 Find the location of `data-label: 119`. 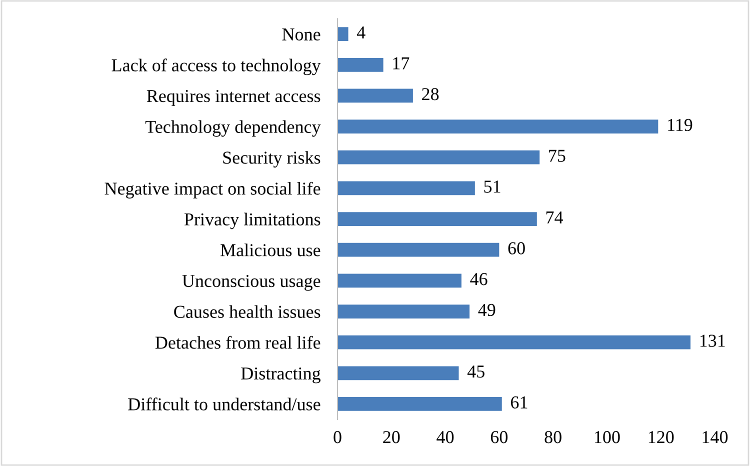

data-label: 119 is located at coordinates (680, 125).